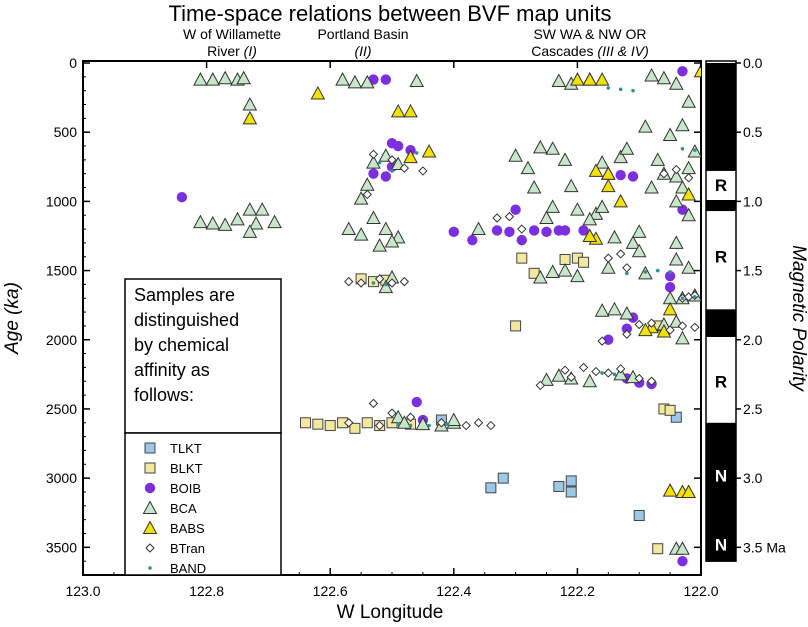 This screenshot has height=627, width=808. What do you see at coordinates (206, 591) in the screenshot?
I see `x-tick-label: 122.8` at bounding box center [206, 591].